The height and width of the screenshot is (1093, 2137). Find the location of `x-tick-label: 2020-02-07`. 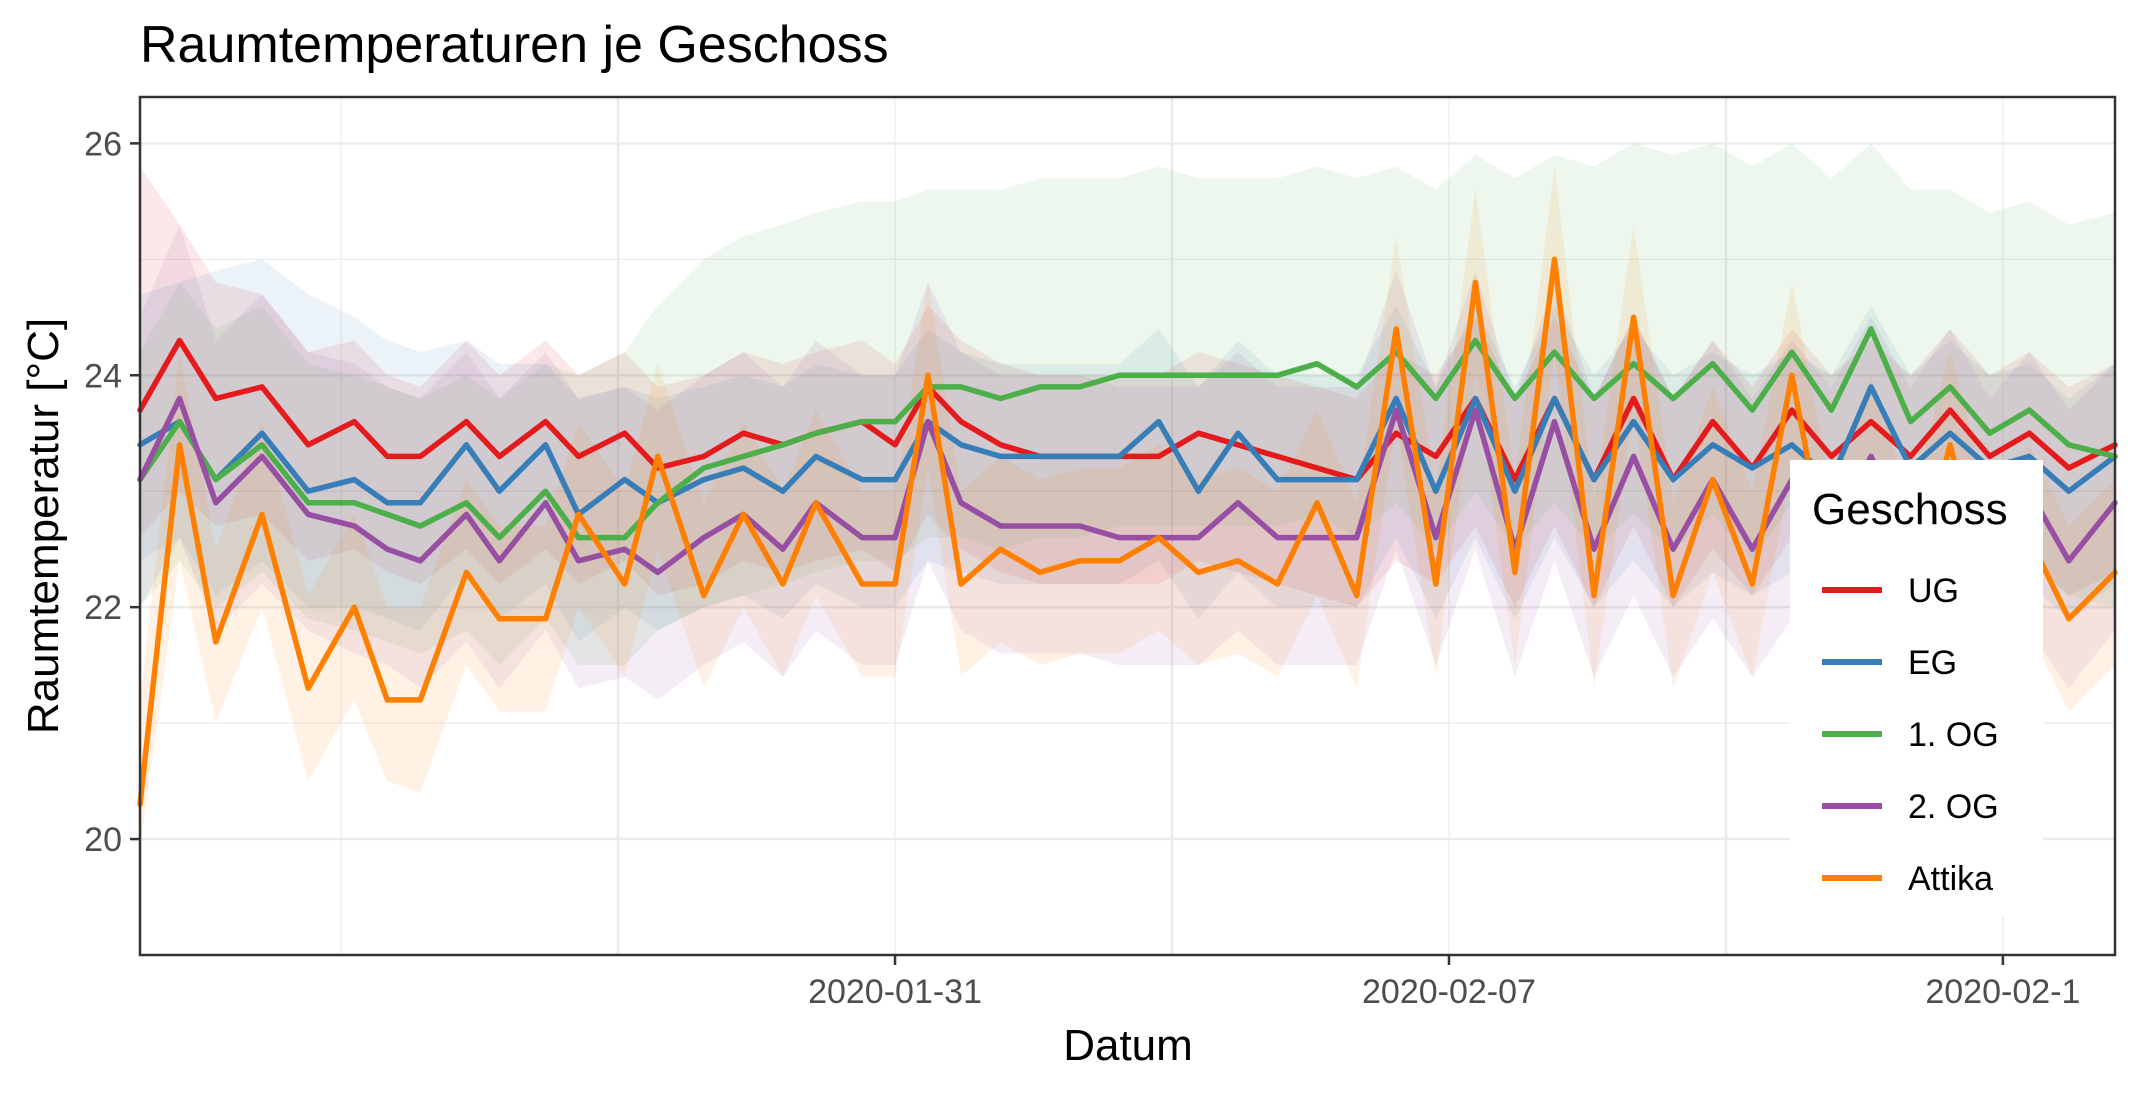

x-tick-label: 2020-02-07 is located at coordinates (1449, 992).